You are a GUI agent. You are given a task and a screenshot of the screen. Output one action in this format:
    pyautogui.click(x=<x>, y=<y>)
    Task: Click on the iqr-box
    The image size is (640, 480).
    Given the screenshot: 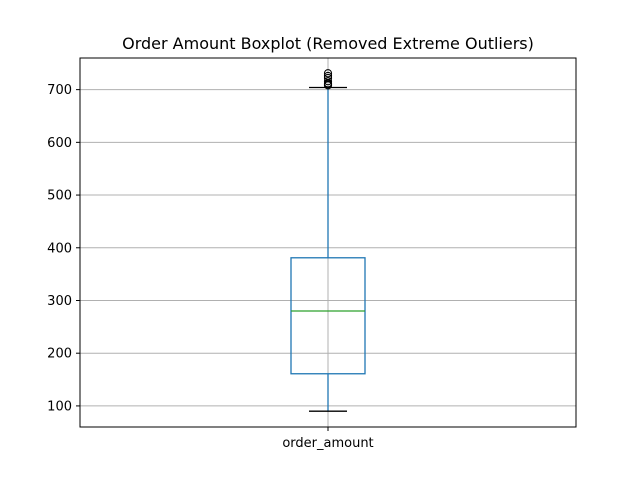 What is the action you would take?
    pyautogui.click(x=328, y=316)
    